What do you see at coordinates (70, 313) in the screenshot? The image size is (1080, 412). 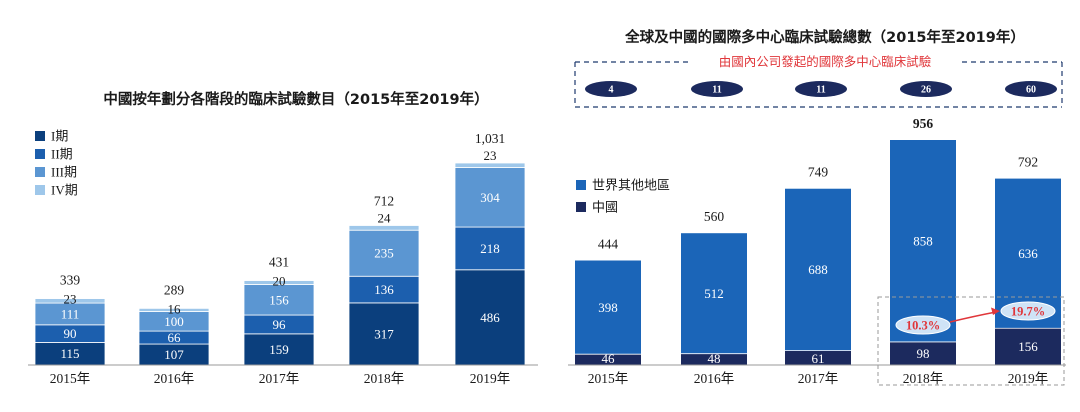 I see `bar-1-segment-3-label: 111` at bounding box center [70, 313].